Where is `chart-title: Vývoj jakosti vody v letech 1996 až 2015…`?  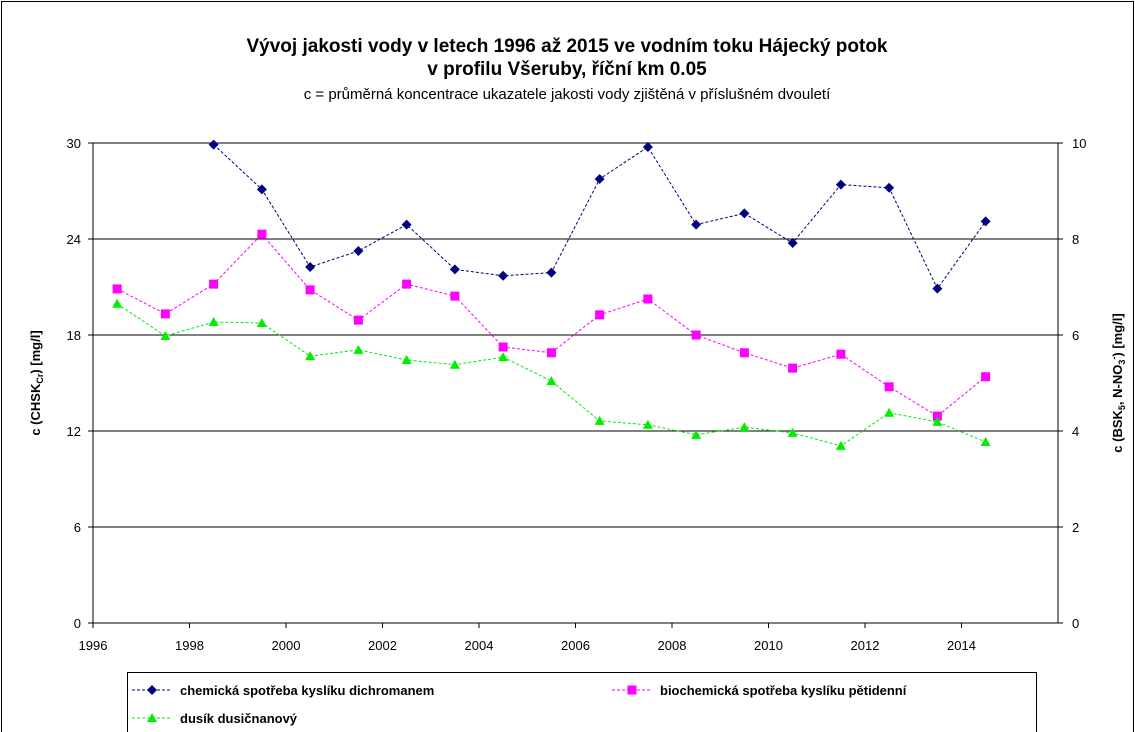 chart-title: Vývoj jakosti vody v letech 1996 až 2015… is located at coordinates (567, 46).